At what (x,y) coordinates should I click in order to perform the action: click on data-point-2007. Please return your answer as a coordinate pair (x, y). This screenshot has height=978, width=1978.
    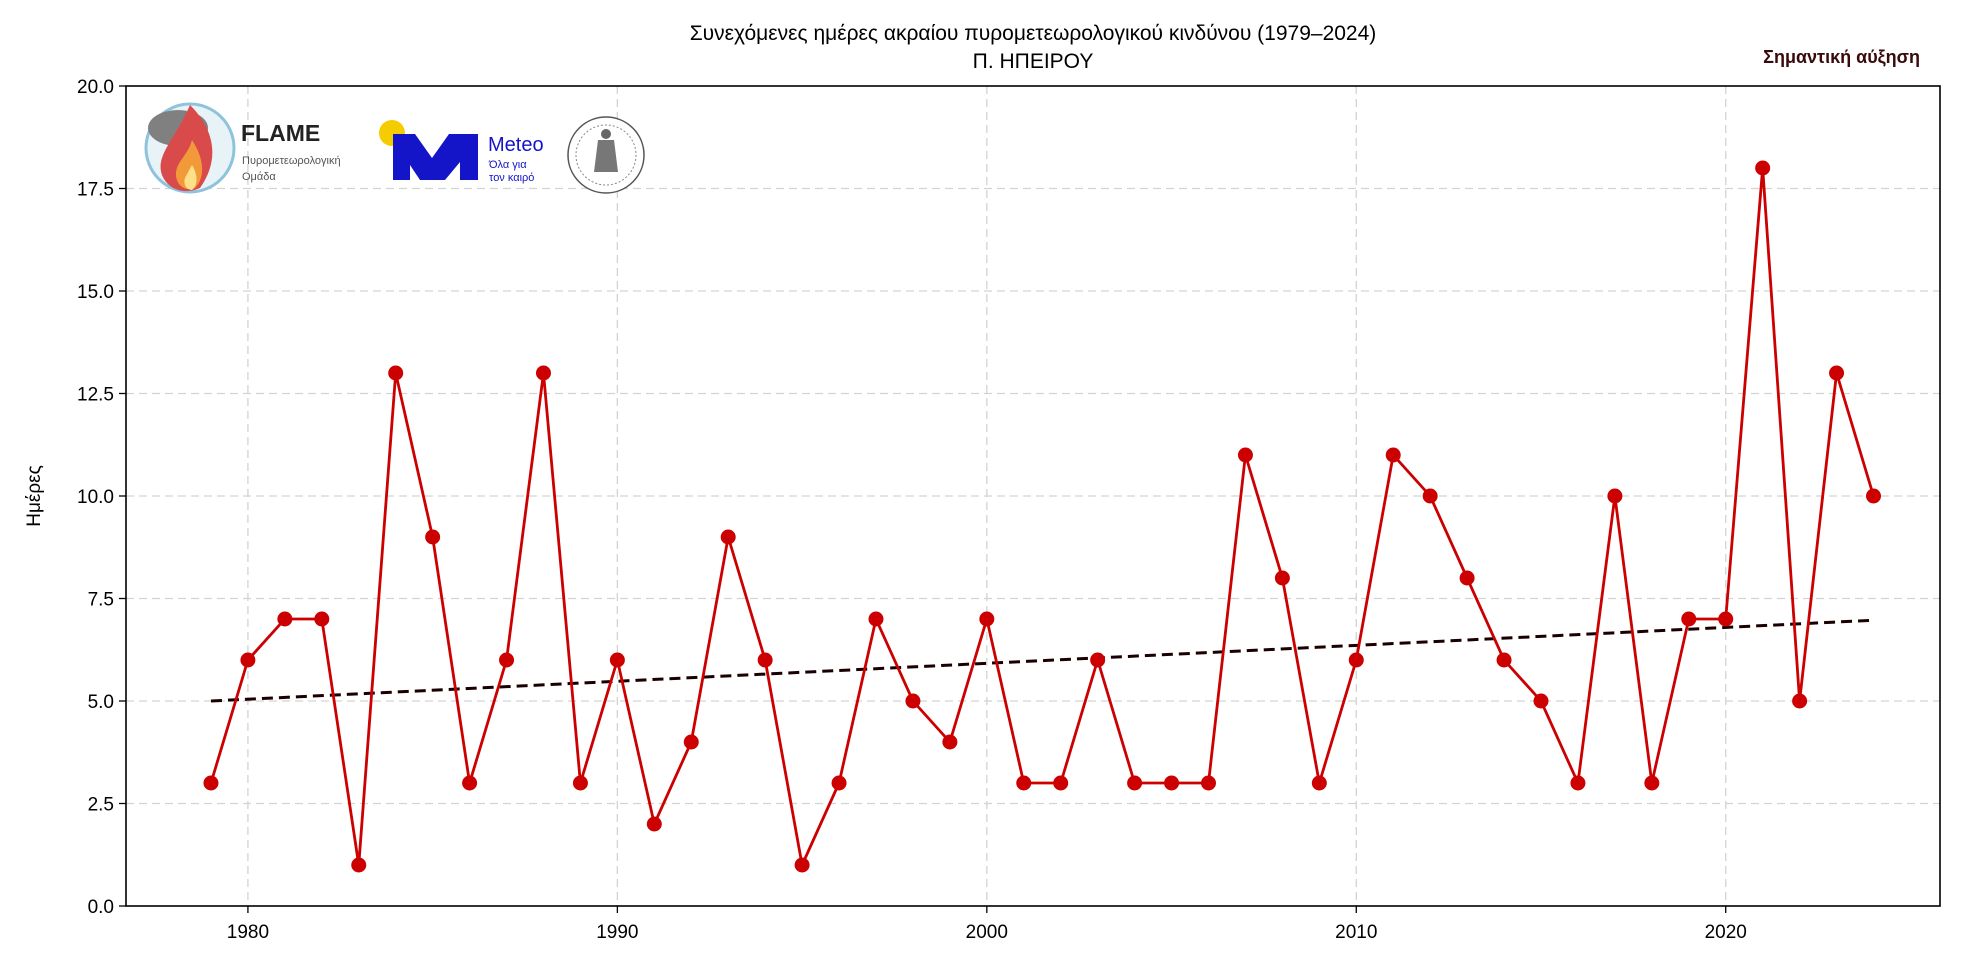
    Looking at the image, I should click on (1245, 455).